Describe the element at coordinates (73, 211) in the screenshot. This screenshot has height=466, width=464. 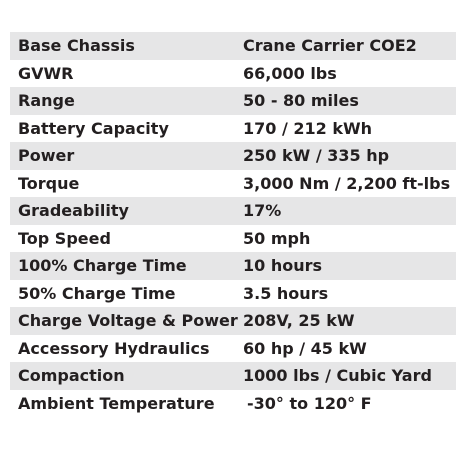
I see `row-label: Gradeability` at that location.